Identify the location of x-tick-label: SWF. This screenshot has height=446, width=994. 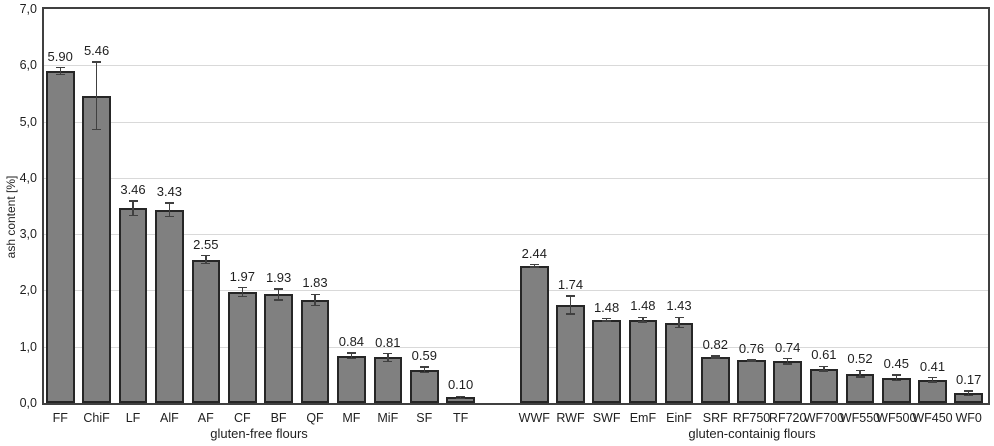
(606, 418).